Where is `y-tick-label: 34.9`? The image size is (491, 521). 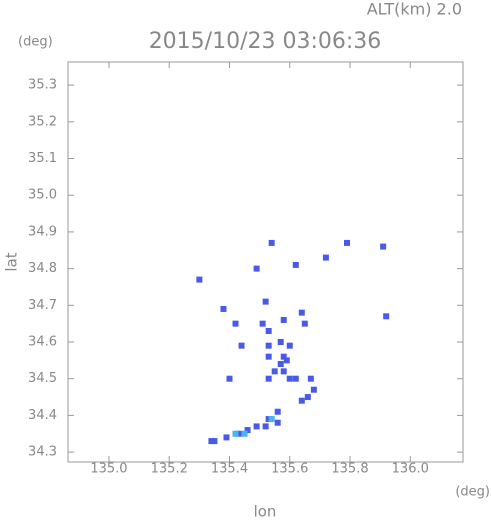
y-tick-label: 34.9 is located at coordinates (42, 231).